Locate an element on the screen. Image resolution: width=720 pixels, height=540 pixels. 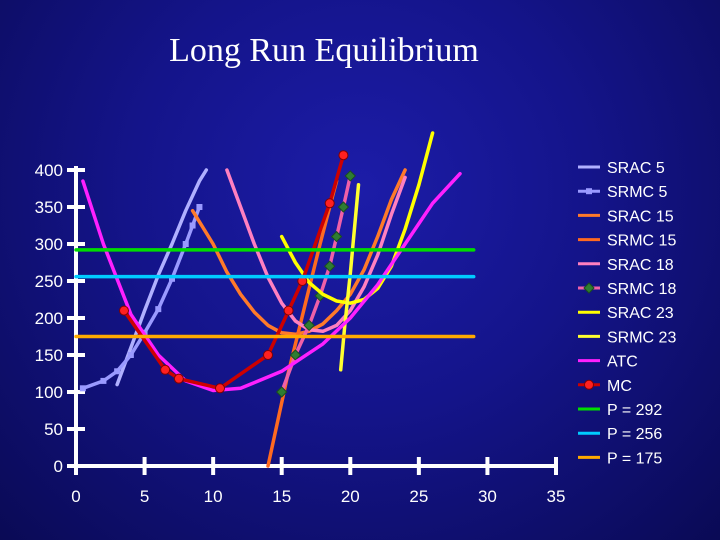
x-tick-label: 35 is located at coordinates (556, 496).